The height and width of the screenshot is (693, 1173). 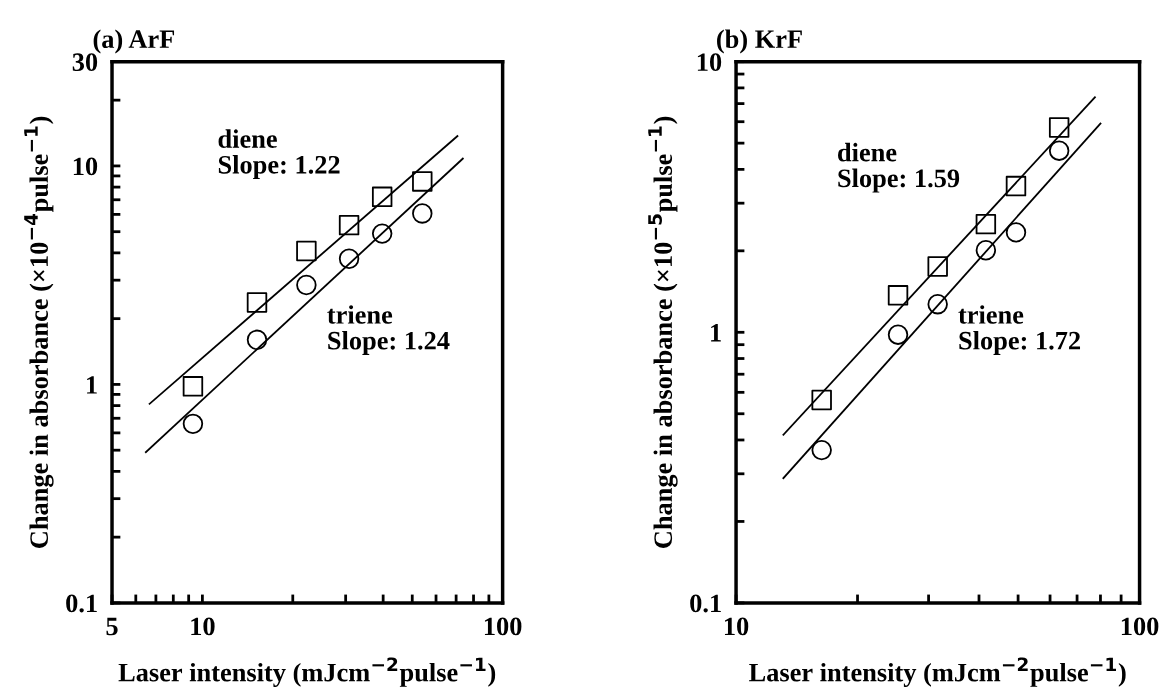 I want to click on annotation: diene Slope: 1.22, so click(x=279, y=154).